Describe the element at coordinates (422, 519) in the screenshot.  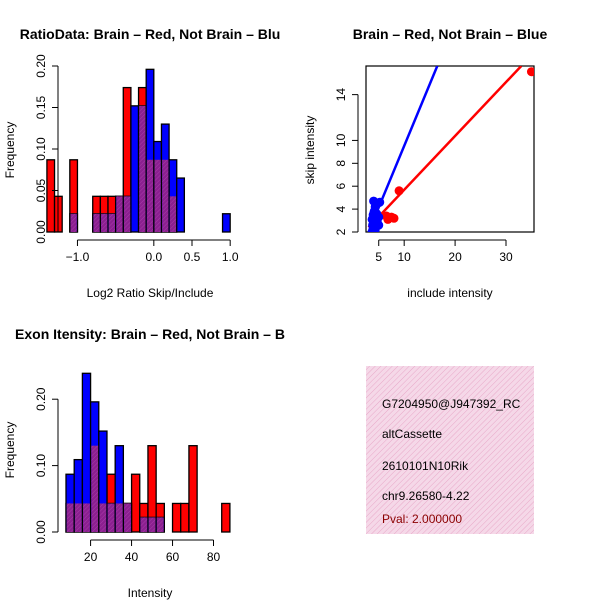
I see `pval-text: Pval: 2.000000` at that location.